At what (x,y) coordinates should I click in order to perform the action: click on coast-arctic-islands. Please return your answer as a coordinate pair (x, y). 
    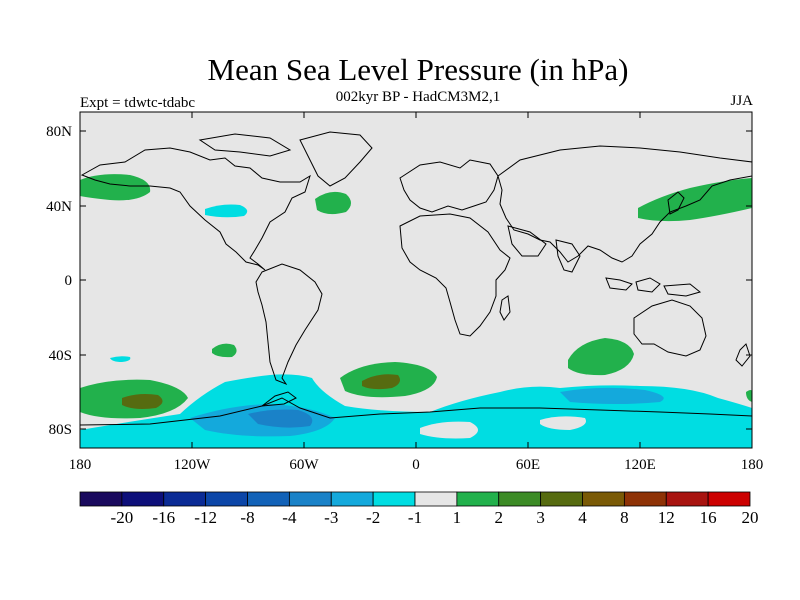
    Looking at the image, I should click on (245, 145).